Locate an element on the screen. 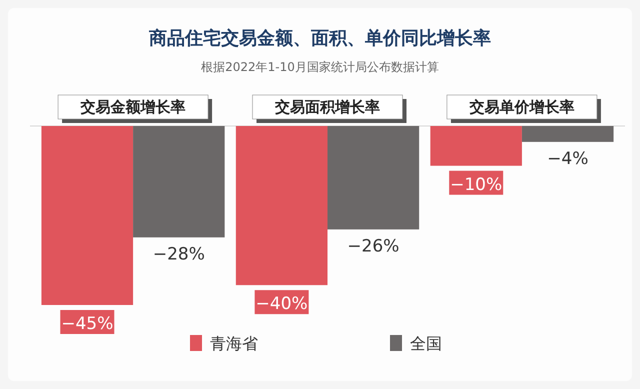 The height and width of the screenshot is (389, 640). x-tick-label: 交易单价增长率 is located at coordinates (521, 107).